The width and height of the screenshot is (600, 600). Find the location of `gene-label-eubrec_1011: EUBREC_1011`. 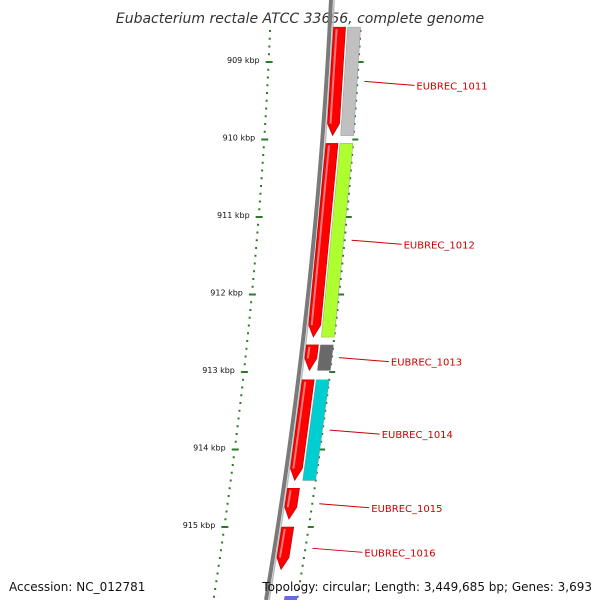

gene-label-eubrec_1011: EUBREC_1011 is located at coordinates (451, 86).